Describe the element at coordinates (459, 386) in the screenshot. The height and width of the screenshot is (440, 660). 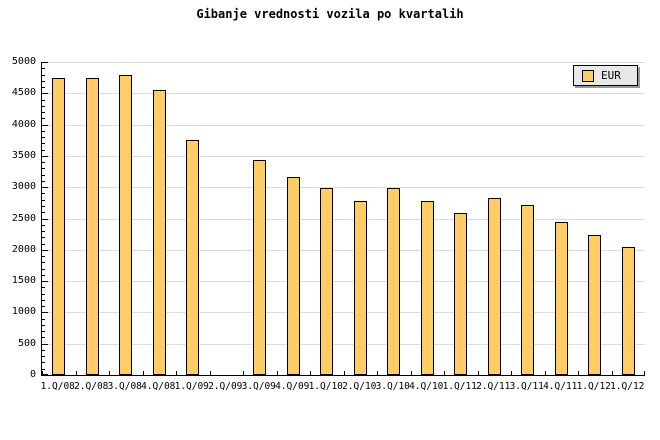
I see `x-axis-label: 1.Q/11` at that location.